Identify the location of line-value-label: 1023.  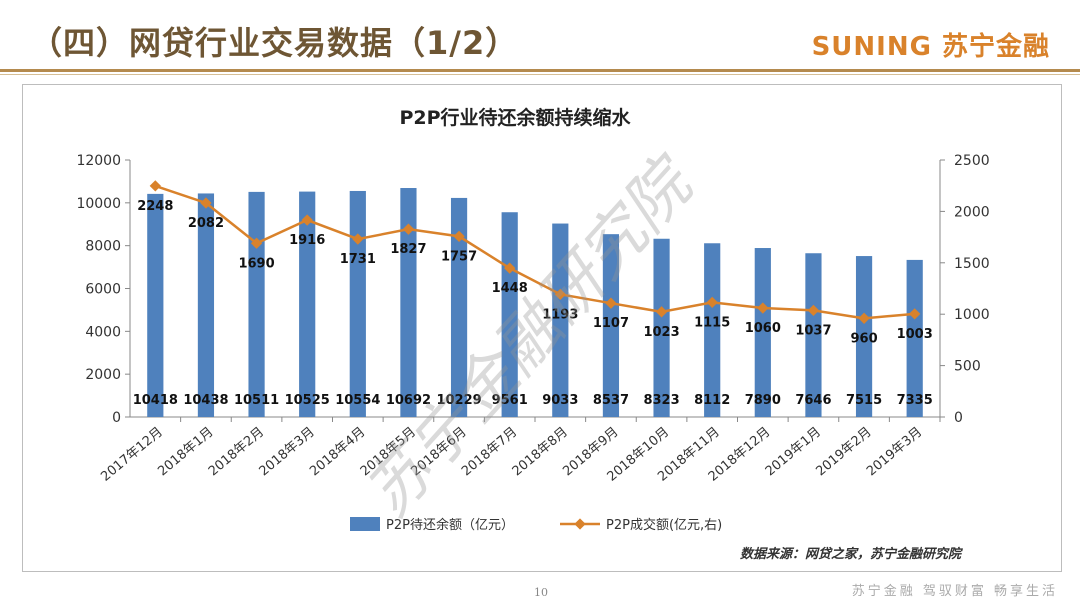
(661, 332).